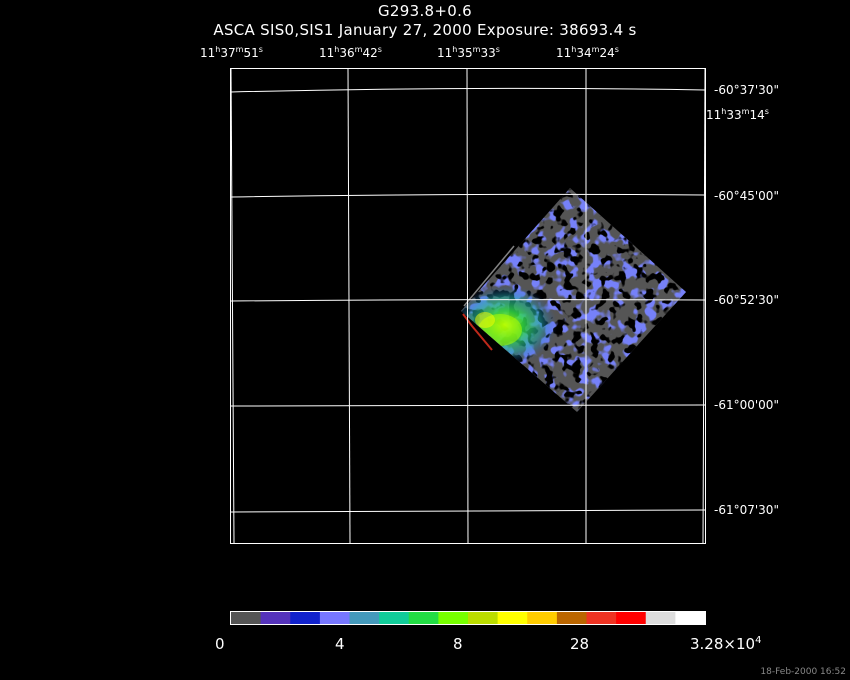  Describe the element at coordinates (726, 644) in the screenshot. I see `colorbar-tick-label: 3.28×104` at that location.